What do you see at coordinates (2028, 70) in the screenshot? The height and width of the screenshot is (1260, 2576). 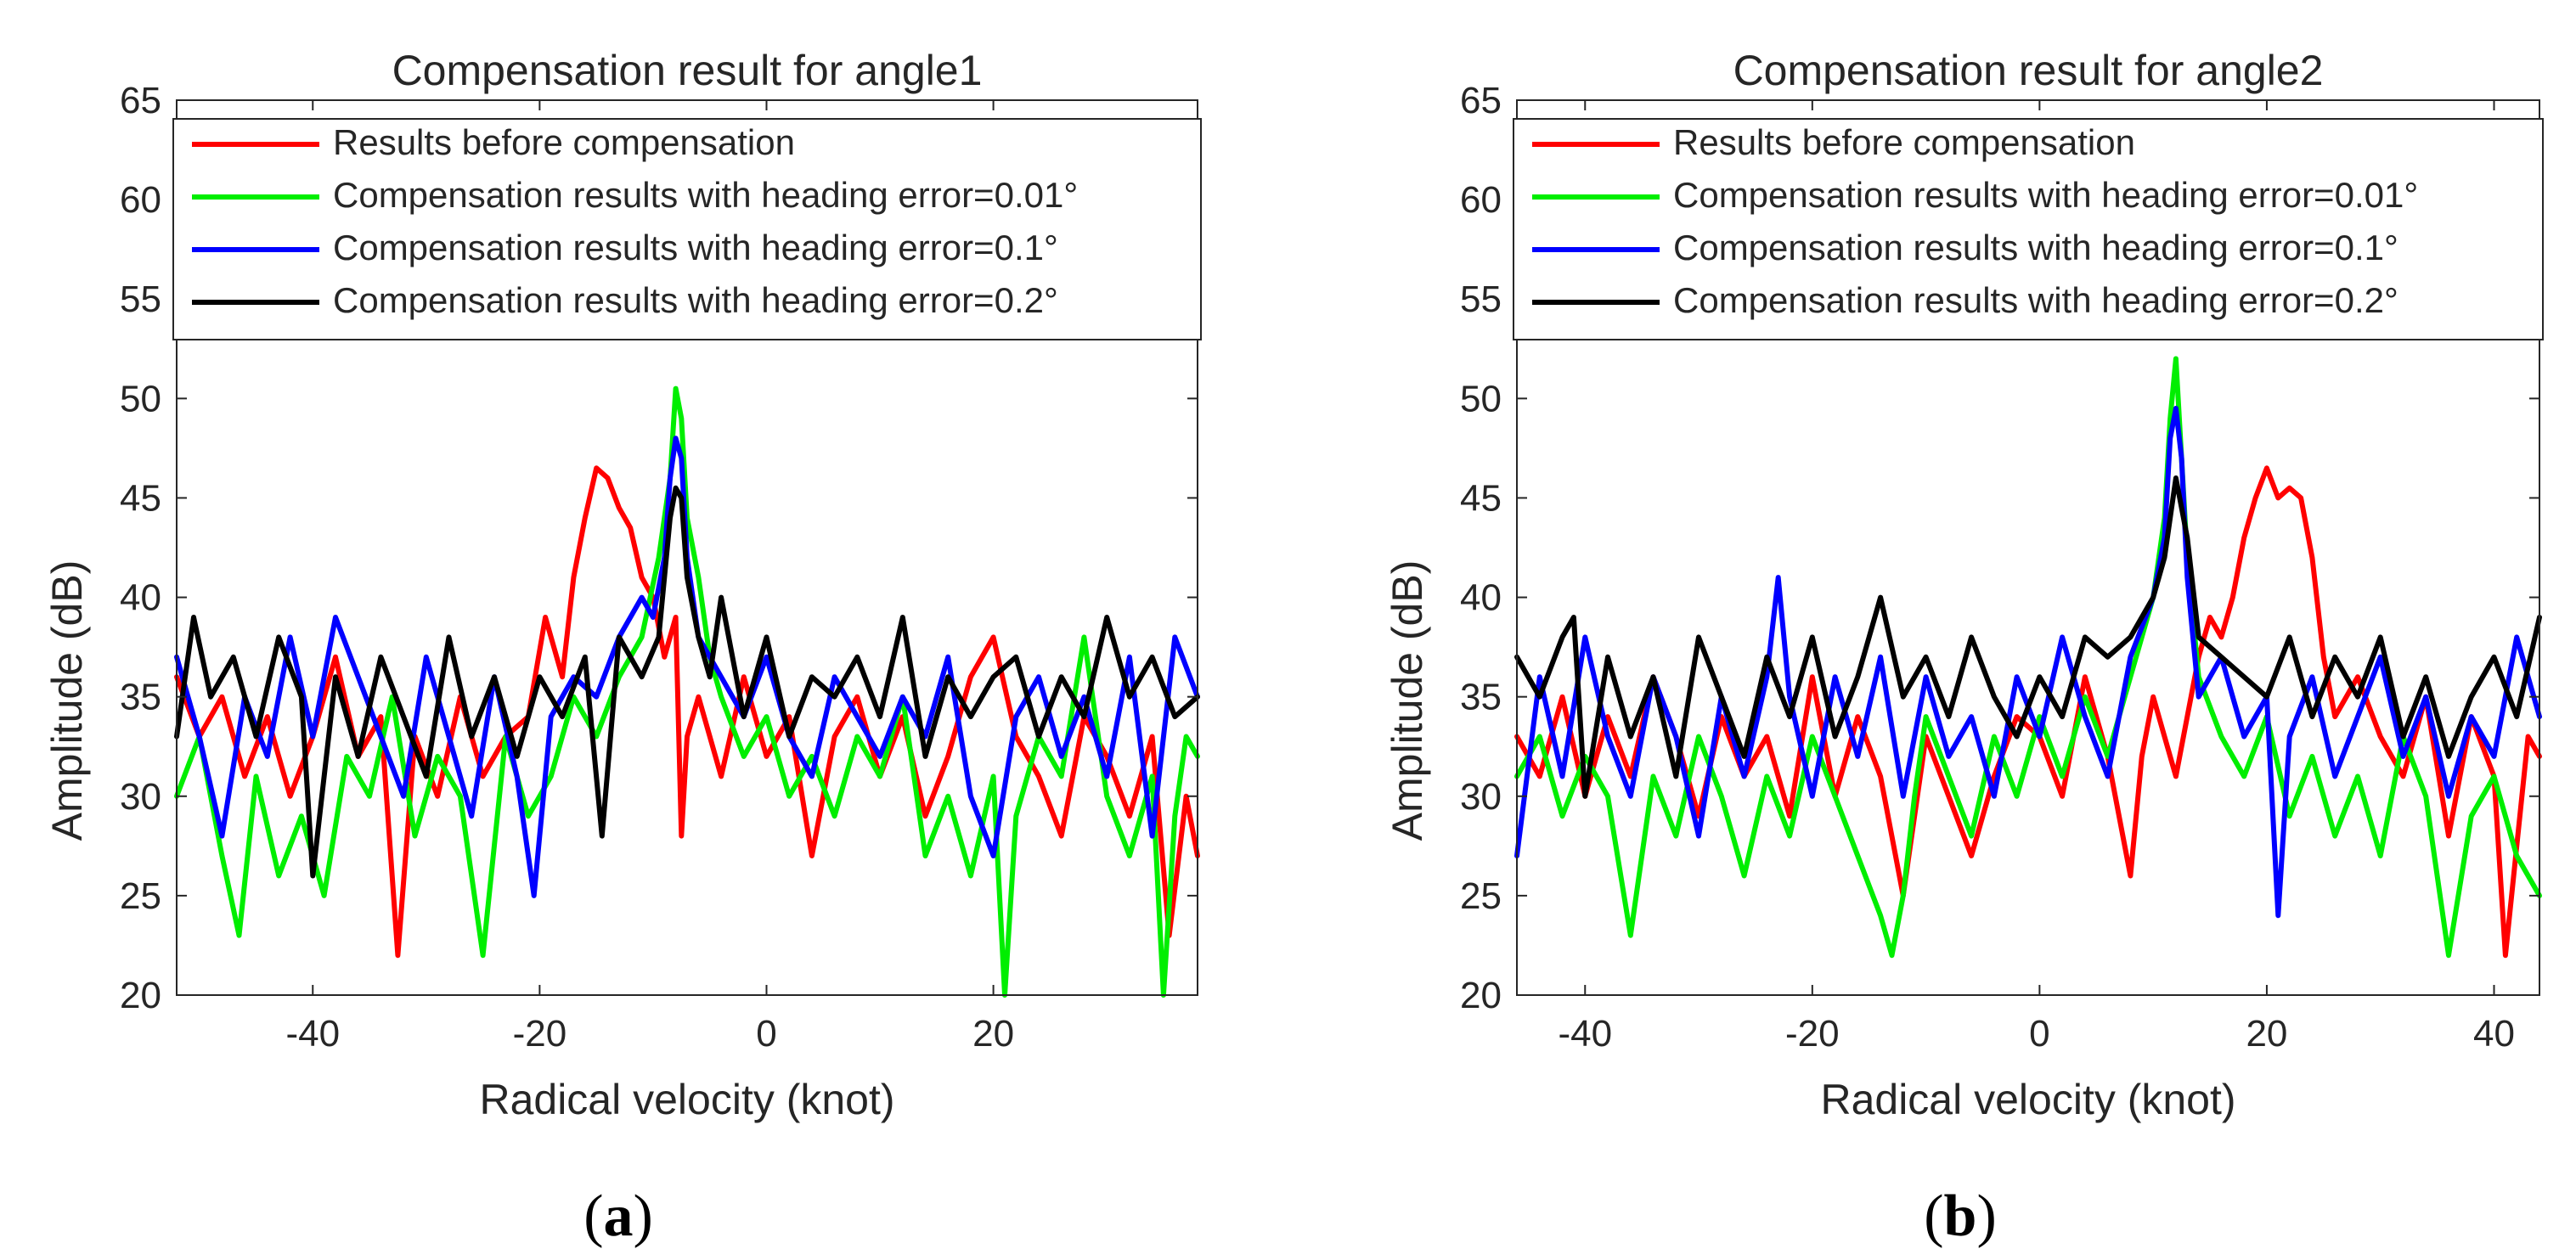 I see `chart-title: Compensation result for angle2` at bounding box center [2028, 70].